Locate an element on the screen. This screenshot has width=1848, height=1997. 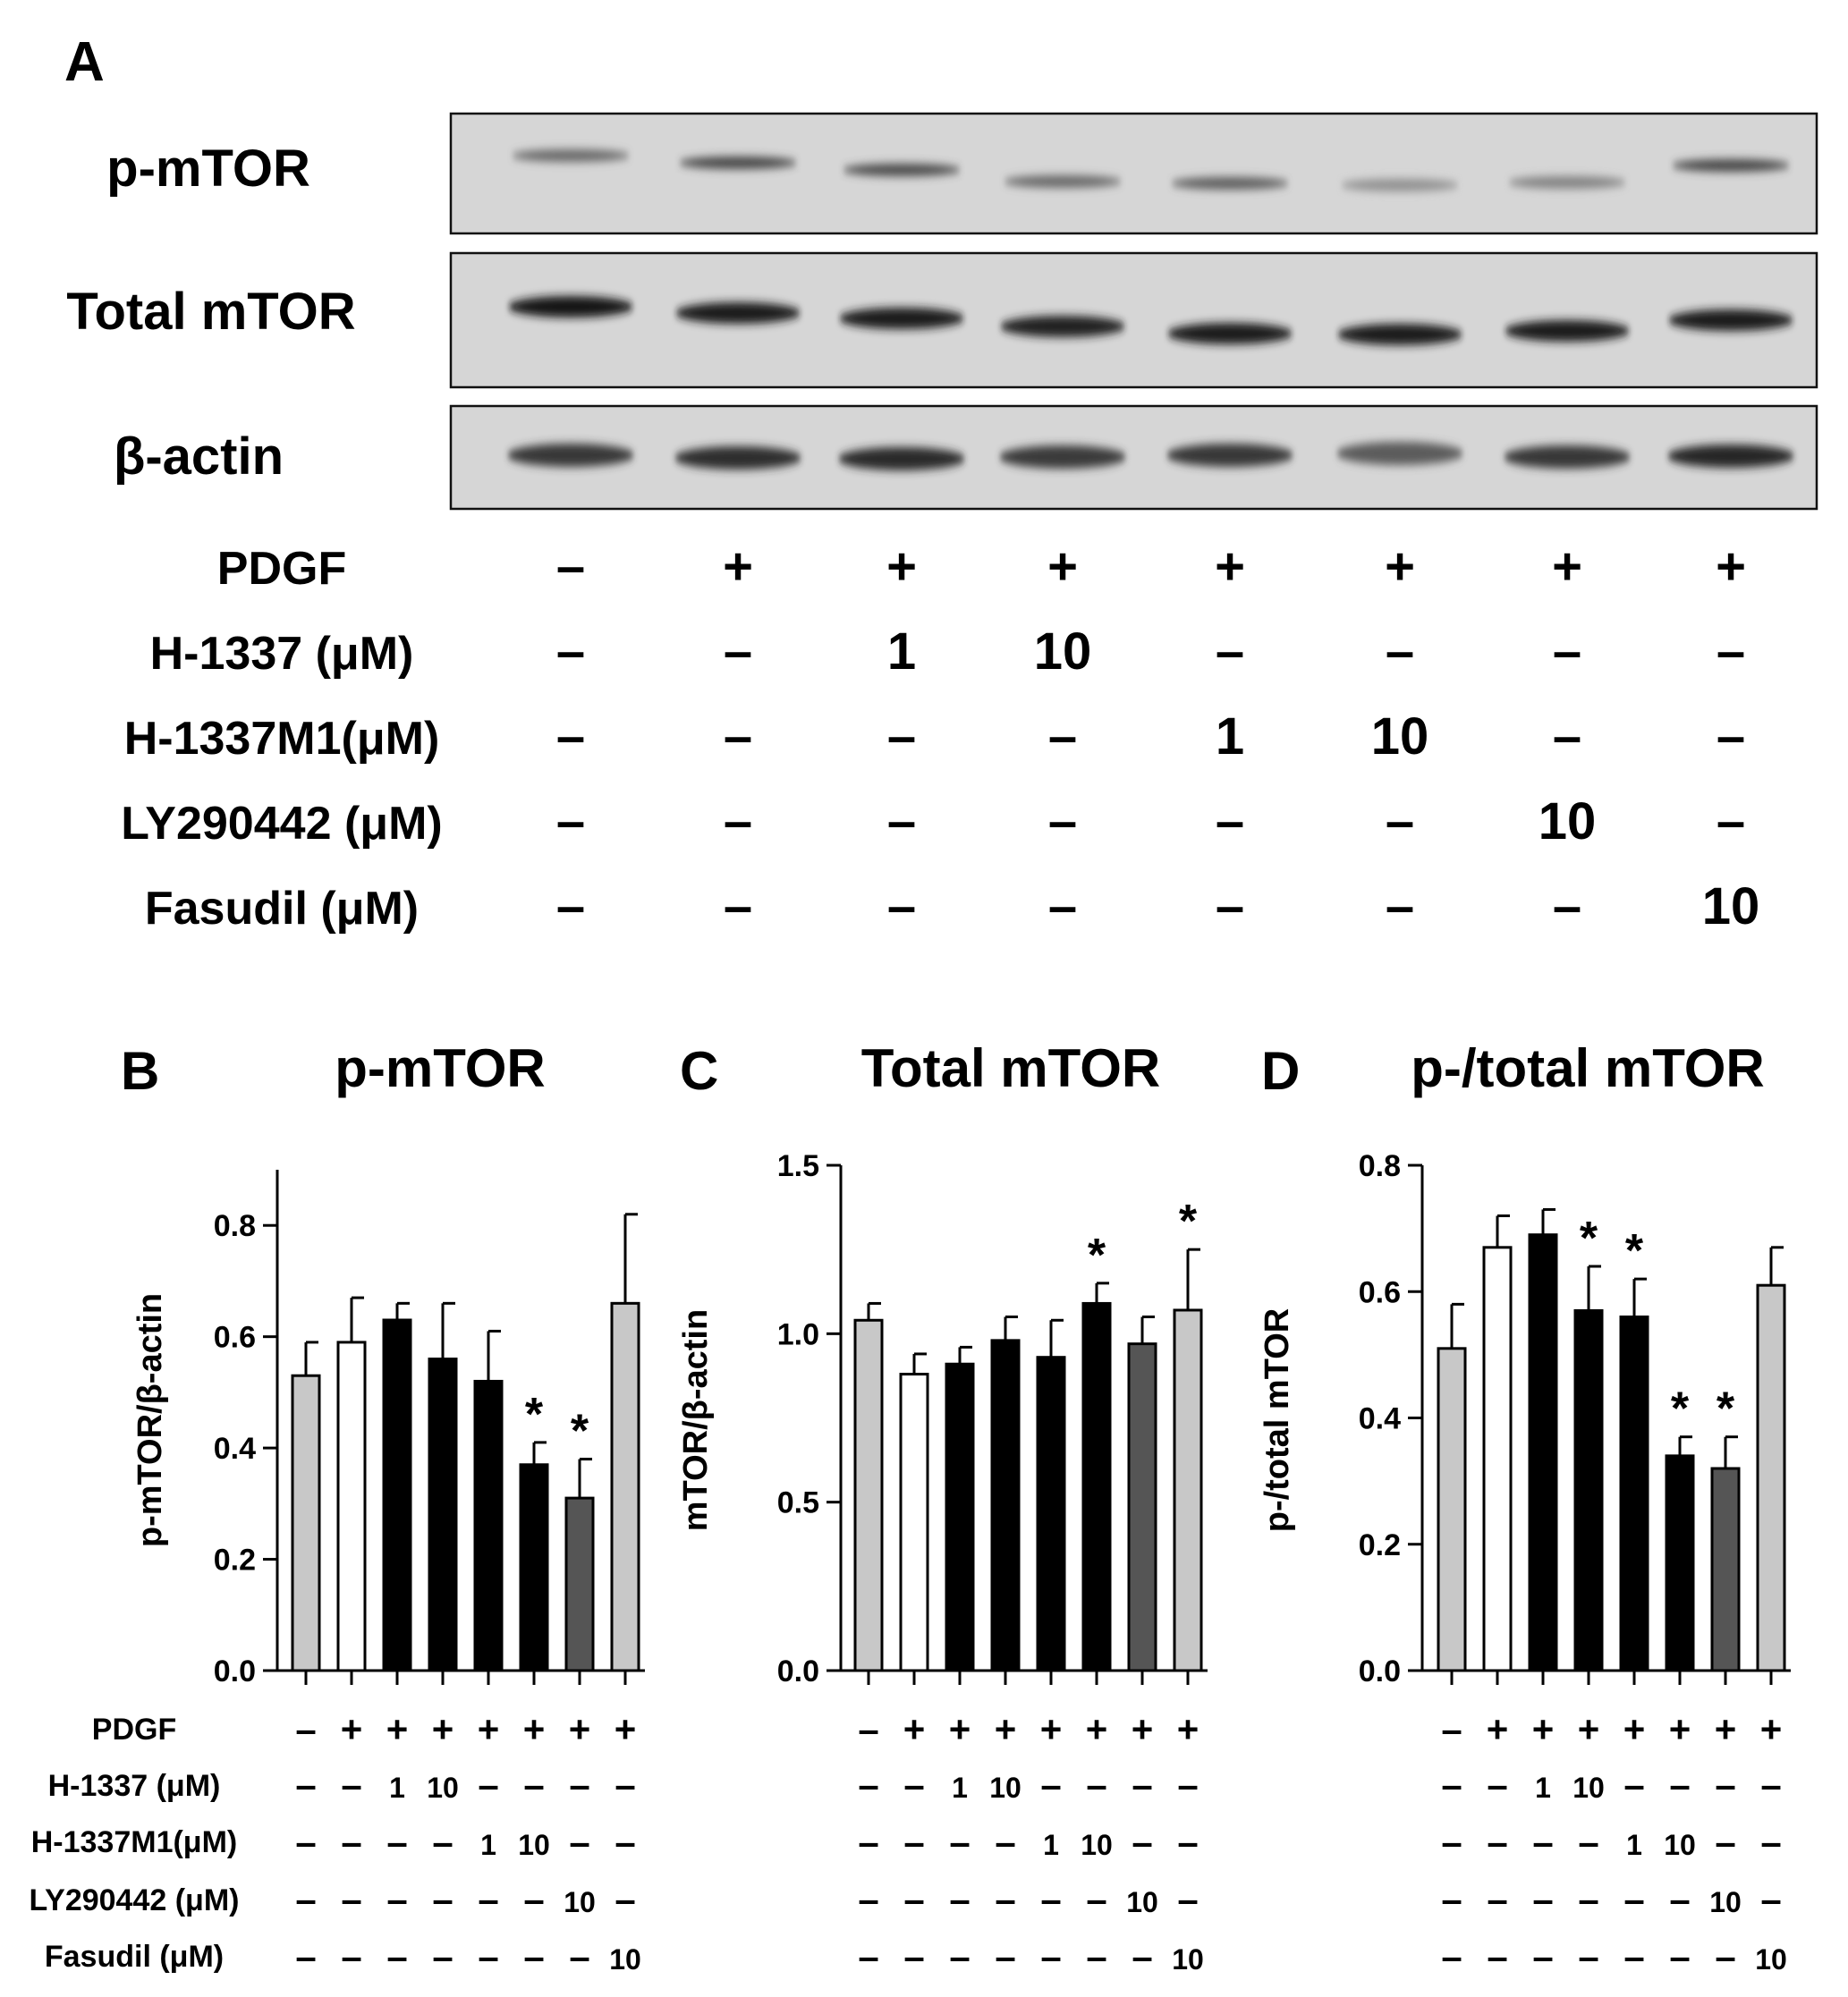
p-total-mtor-condition-fasudil-m-4: – is located at coordinates (1588, 1956).